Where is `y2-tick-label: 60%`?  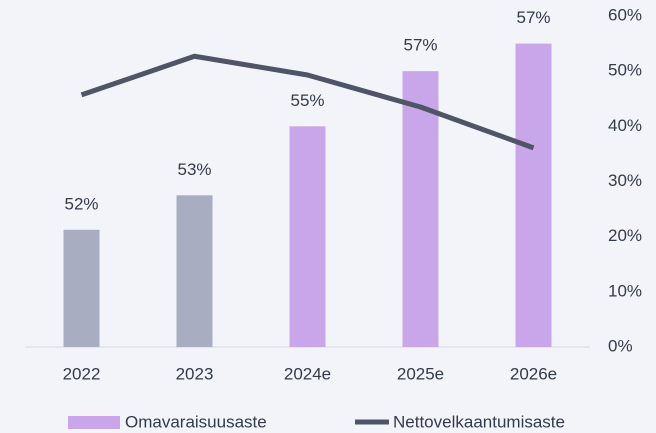
y2-tick-label: 60% is located at coordinates (625, 14).